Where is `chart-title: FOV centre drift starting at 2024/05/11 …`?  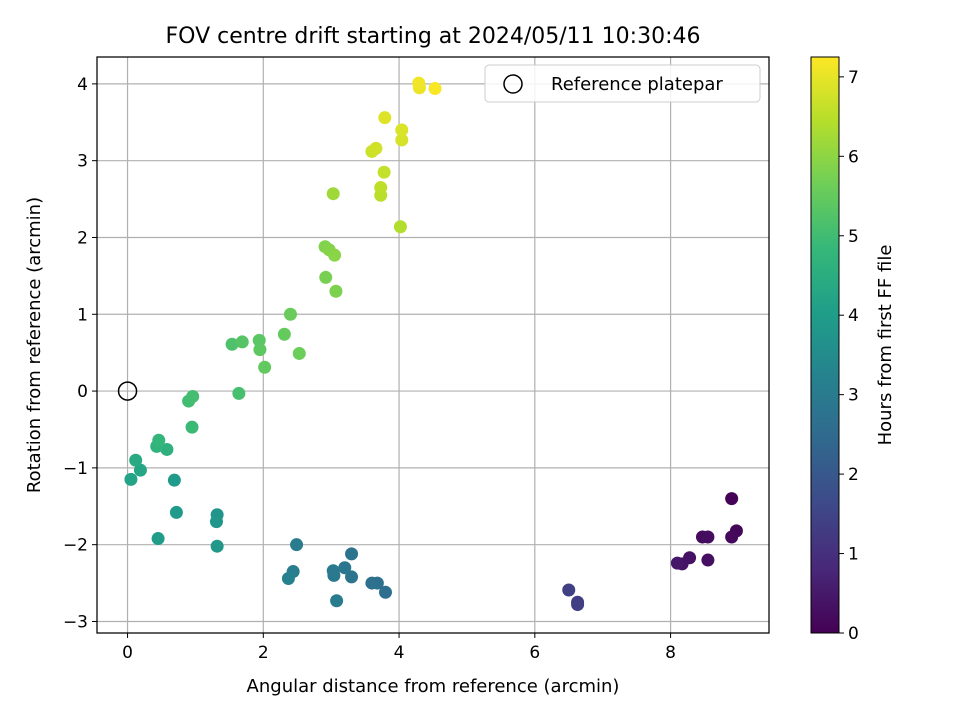
chart-title: FOV centre drift starting at 2024/05/11 … is located at coordinates (433, 36).